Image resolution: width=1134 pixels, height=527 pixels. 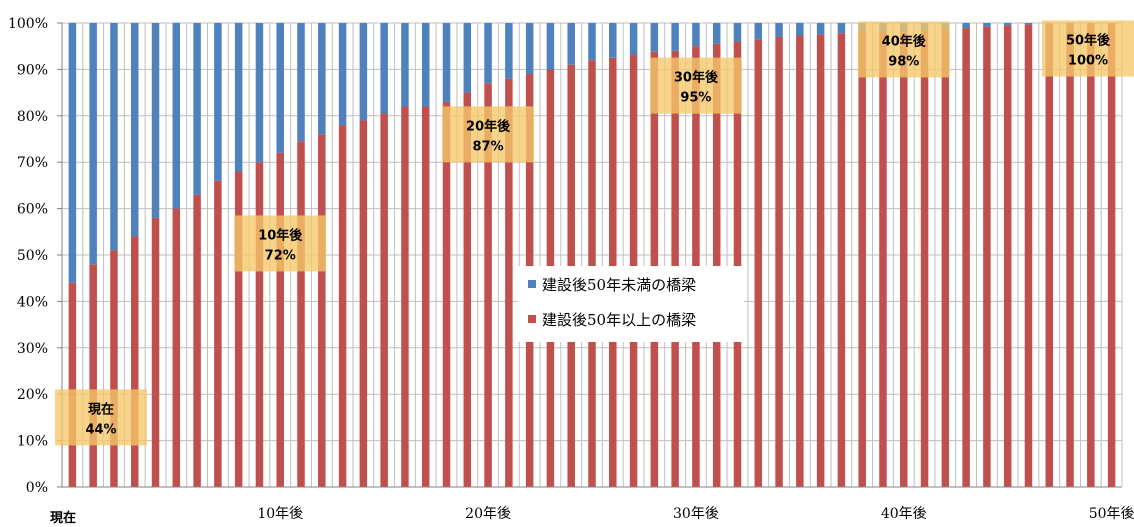 What do you see at coordinates (101, 409) in the screenshot?
I see `annotation-label: 現在` at bounding box center [101, 409].